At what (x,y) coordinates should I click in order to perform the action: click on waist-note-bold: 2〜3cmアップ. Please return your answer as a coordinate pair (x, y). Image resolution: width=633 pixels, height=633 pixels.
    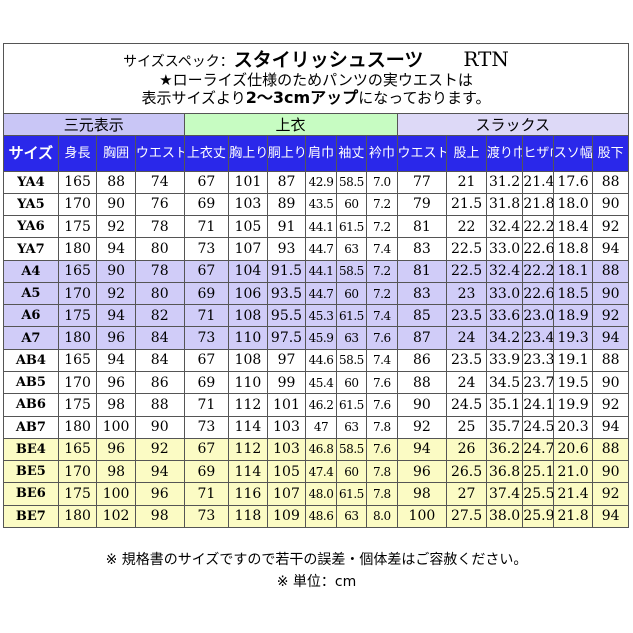
    Looking at the image, I should click on (302, 97).